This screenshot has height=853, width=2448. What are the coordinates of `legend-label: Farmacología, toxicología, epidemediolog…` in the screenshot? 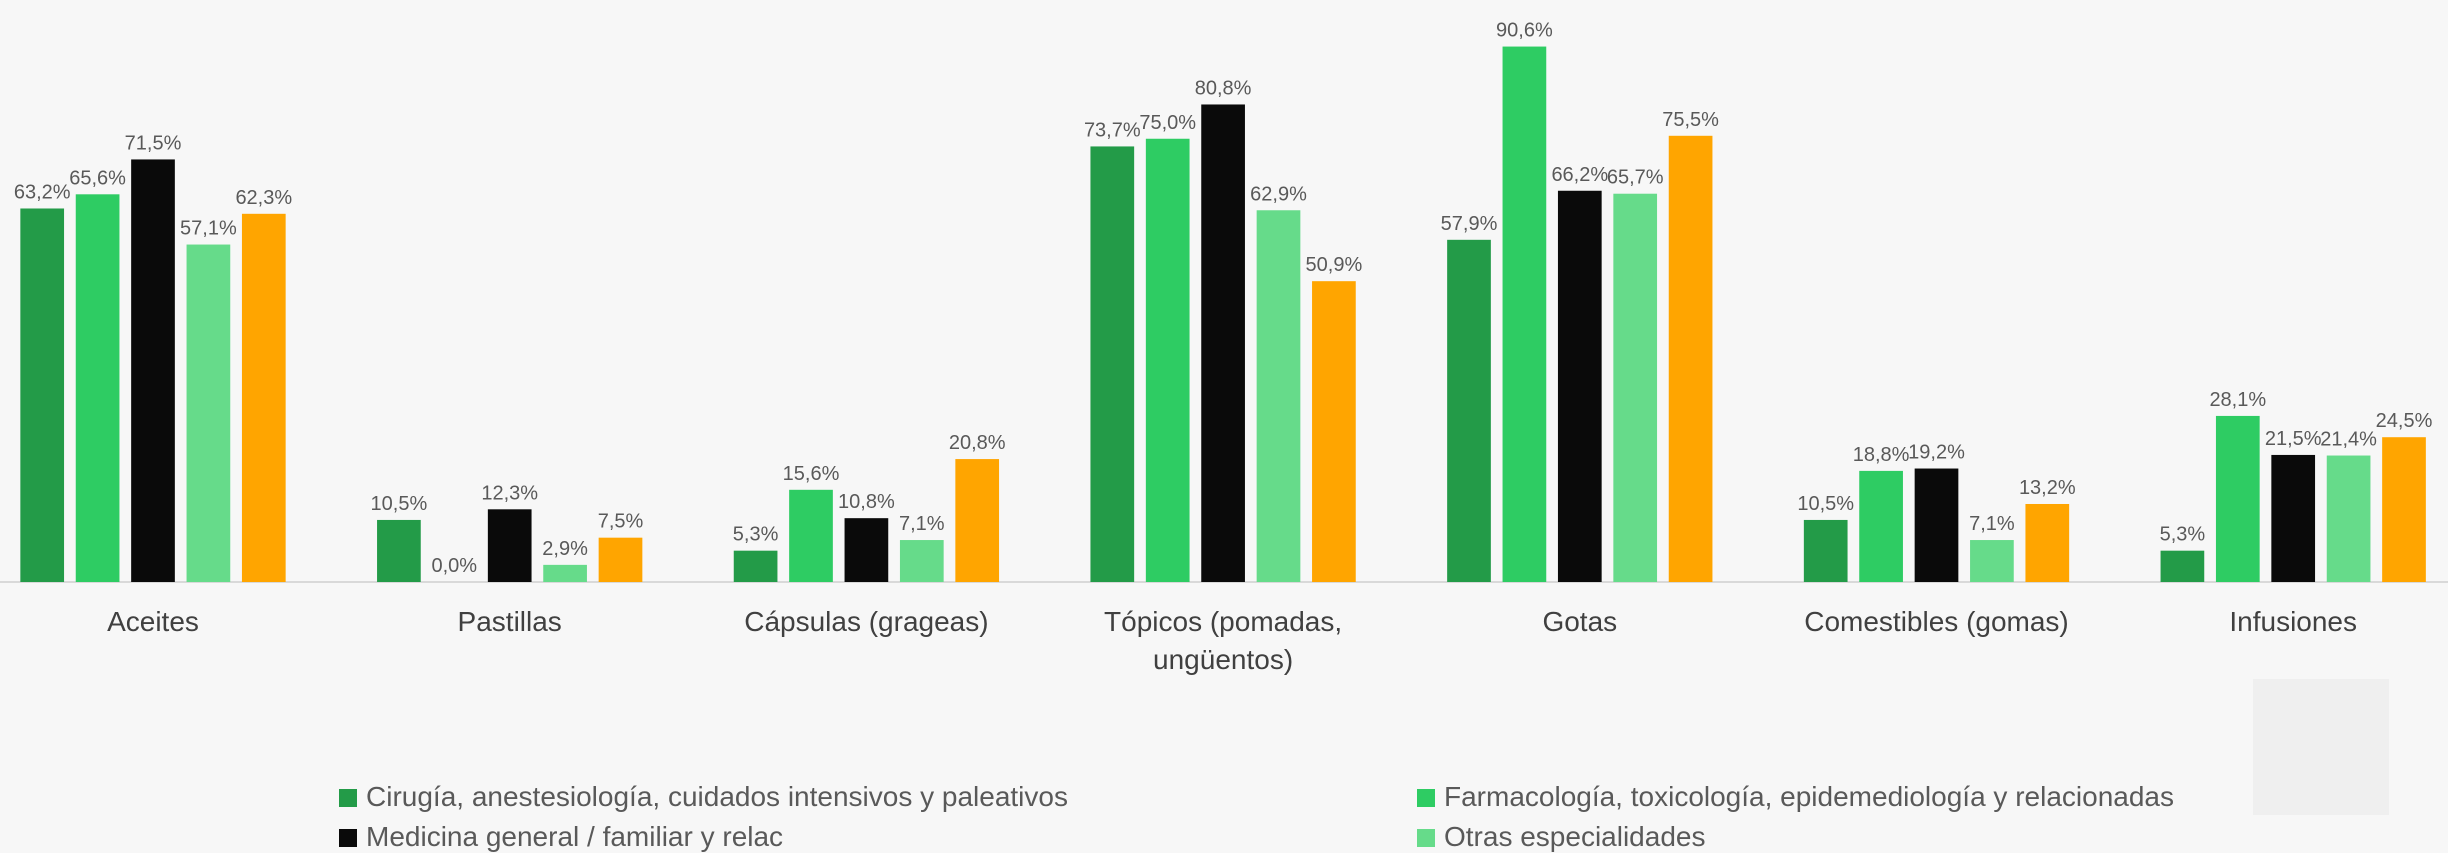 It's located at (1809, 796).